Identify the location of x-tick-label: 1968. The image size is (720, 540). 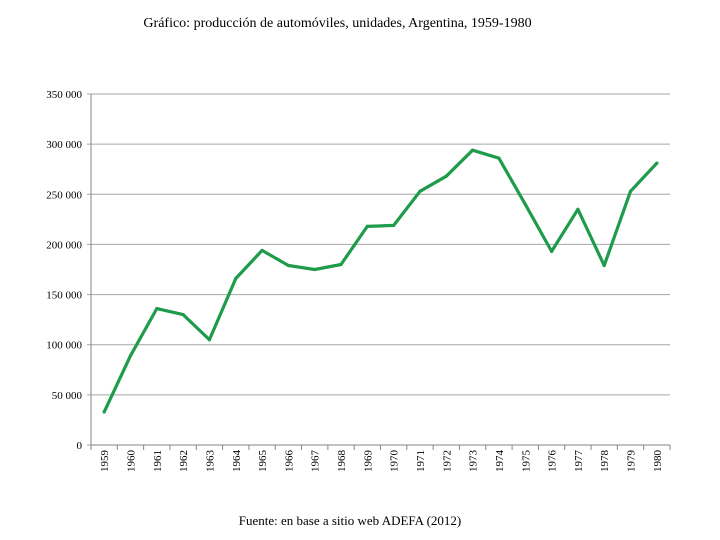
(342, 461).